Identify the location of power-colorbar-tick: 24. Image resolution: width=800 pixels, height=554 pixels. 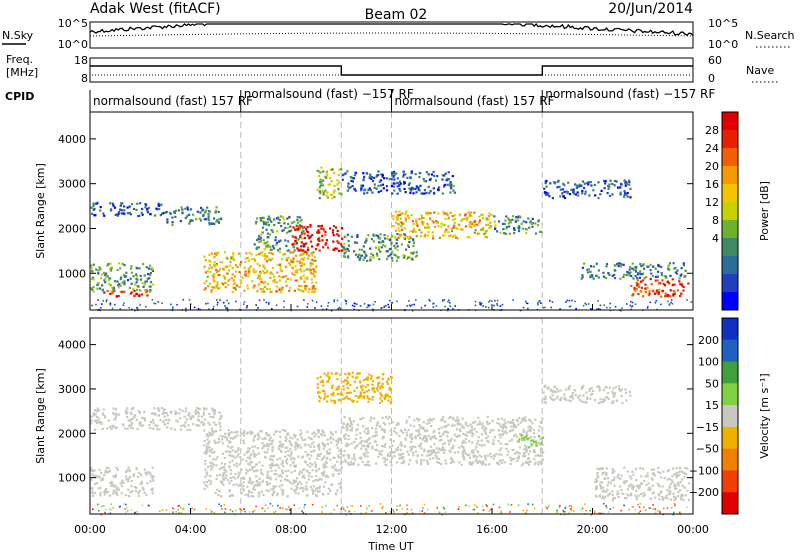
(712, 148).